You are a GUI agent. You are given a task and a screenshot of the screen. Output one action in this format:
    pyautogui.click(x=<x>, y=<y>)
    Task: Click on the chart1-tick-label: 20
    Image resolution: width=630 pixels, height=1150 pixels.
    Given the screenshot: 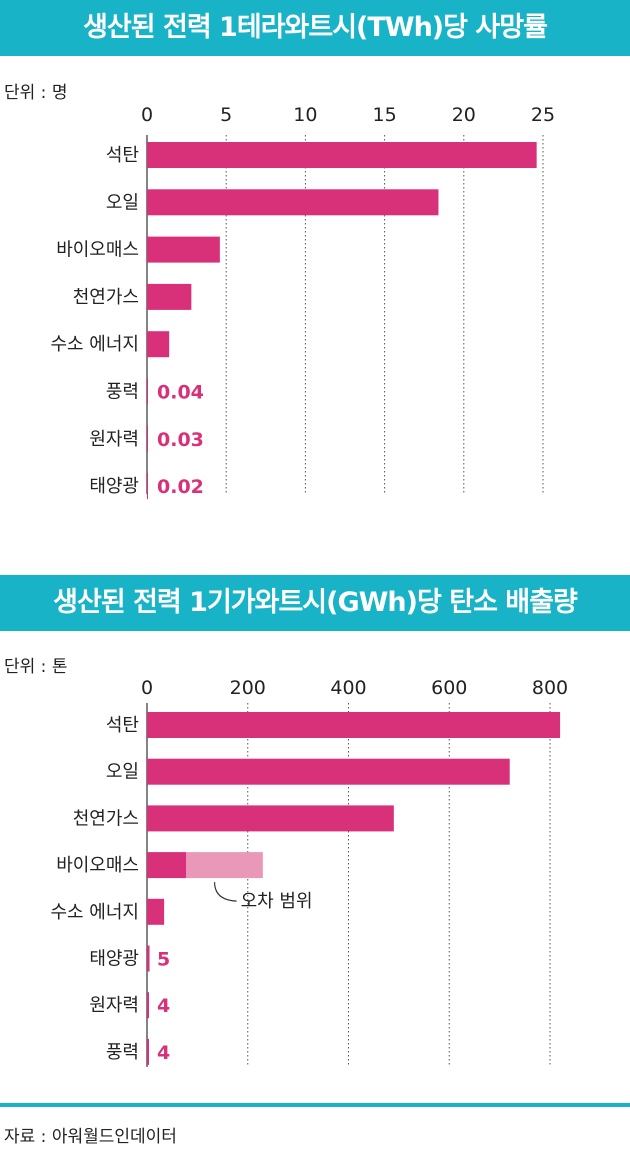 What is the action you would take?
    pyautogui.click(x=464, y=115)
    